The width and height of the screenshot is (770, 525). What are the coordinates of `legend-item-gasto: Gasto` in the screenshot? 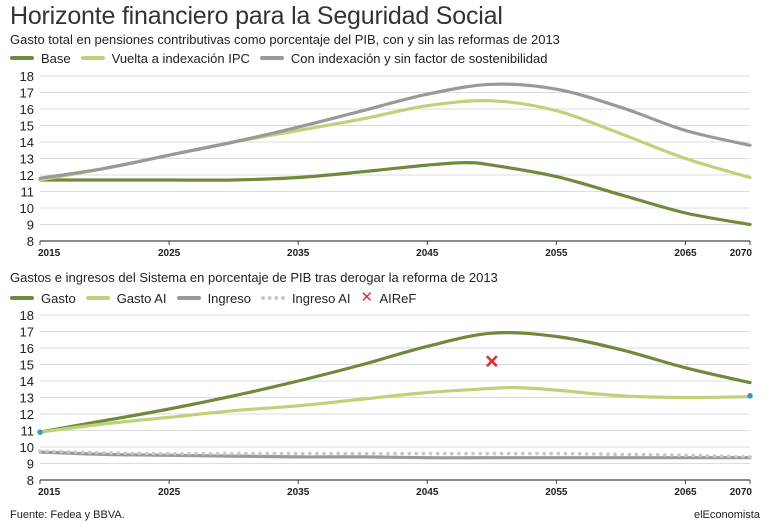 It's located at (43, 298).